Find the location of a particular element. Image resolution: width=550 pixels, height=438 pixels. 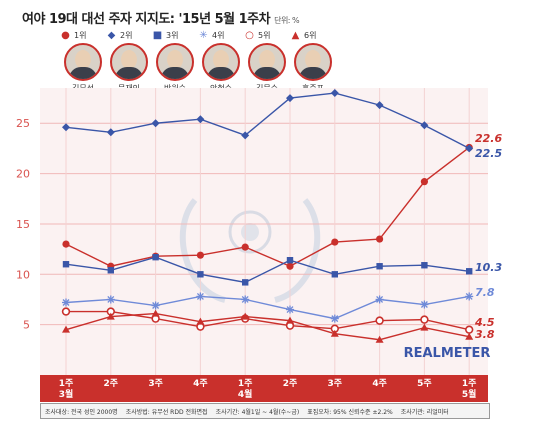

open-circle-icon: ○ is located at coordinates (249, 35).